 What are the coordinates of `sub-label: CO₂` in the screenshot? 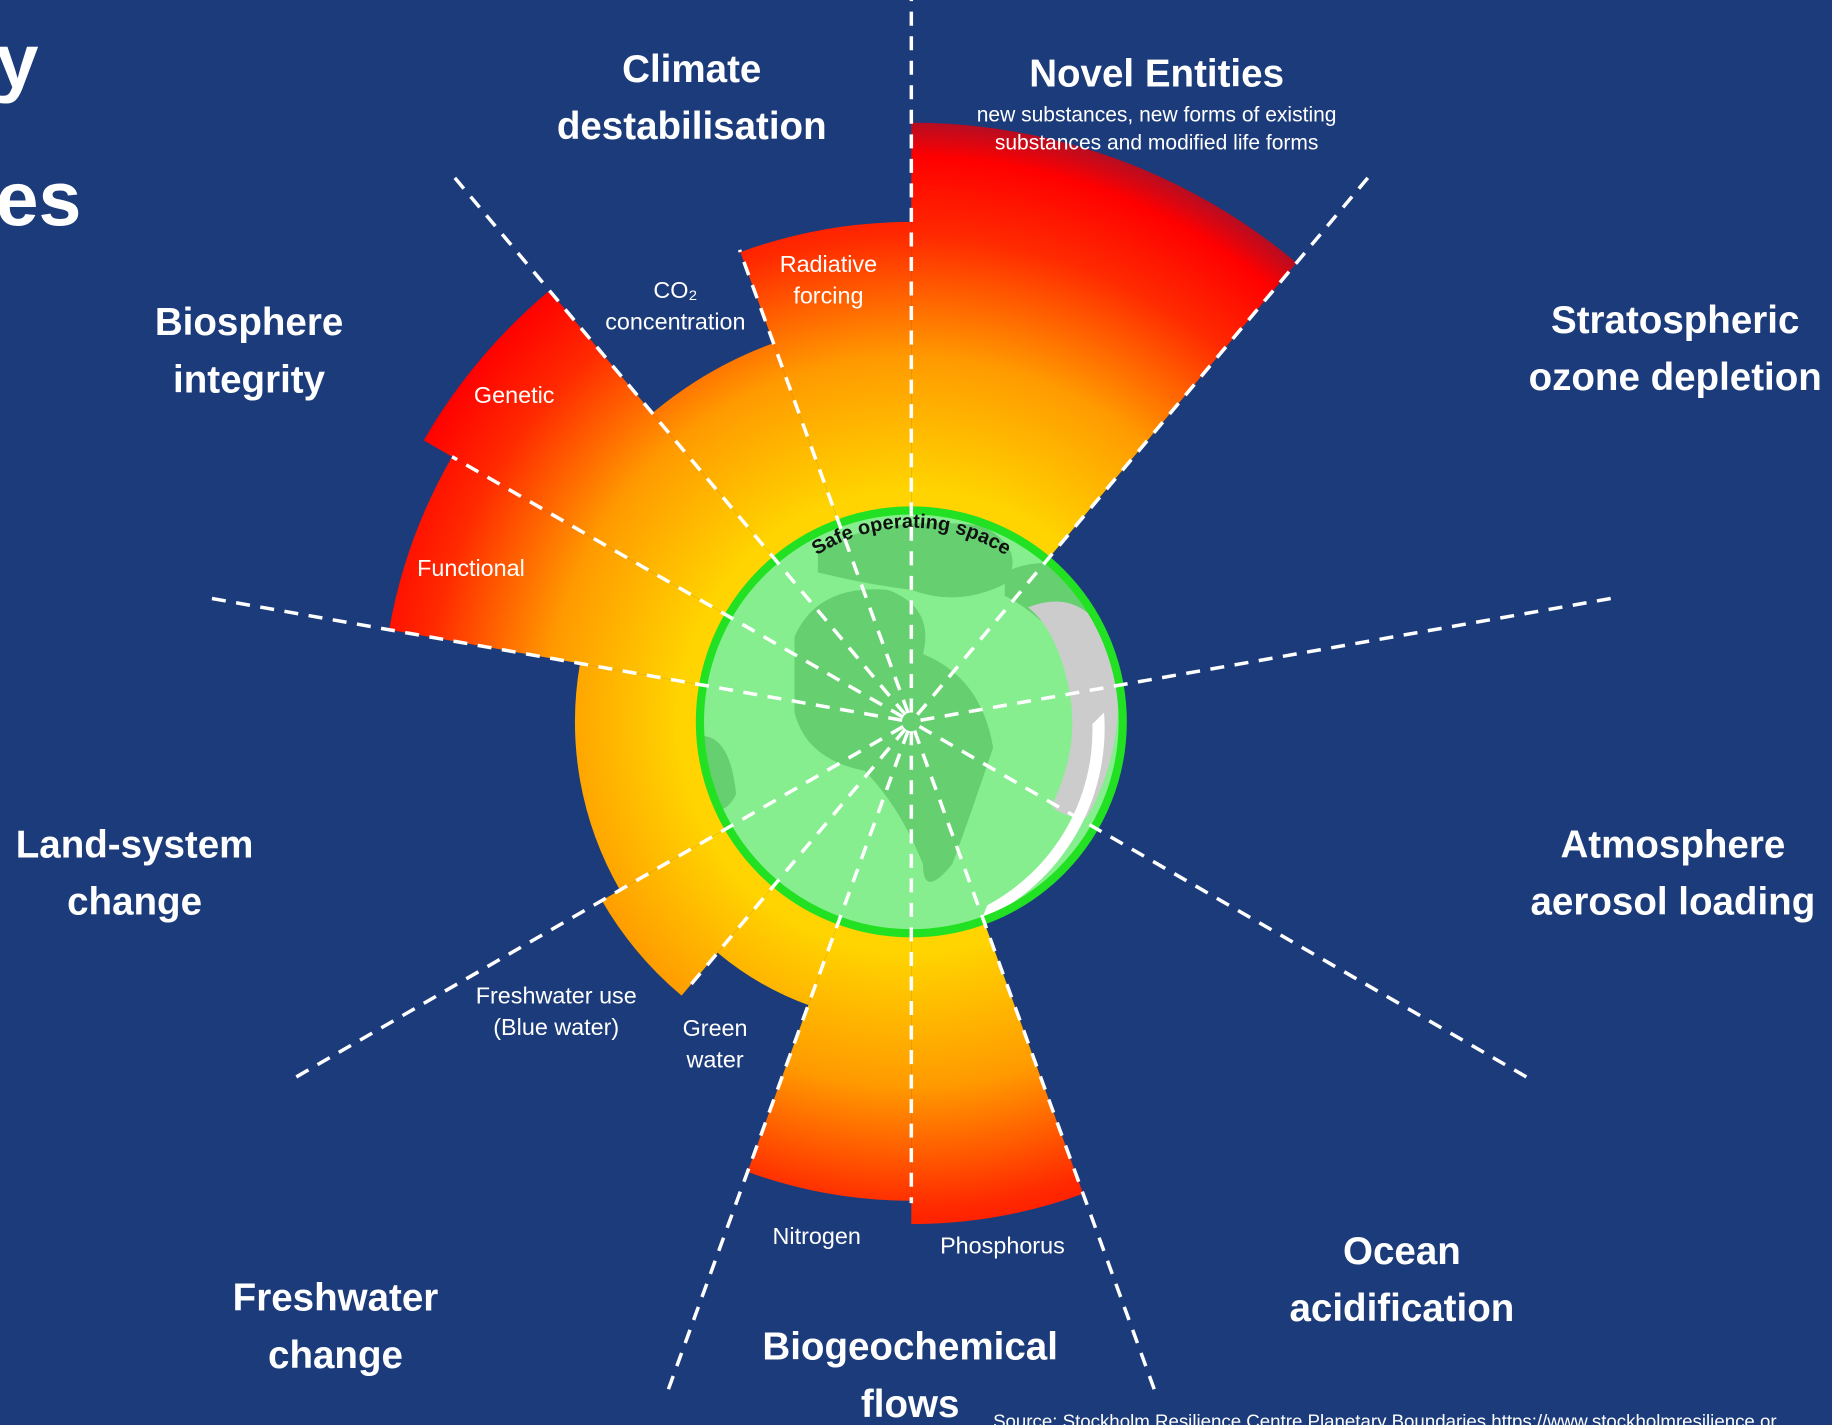 It's located at (675, 290).